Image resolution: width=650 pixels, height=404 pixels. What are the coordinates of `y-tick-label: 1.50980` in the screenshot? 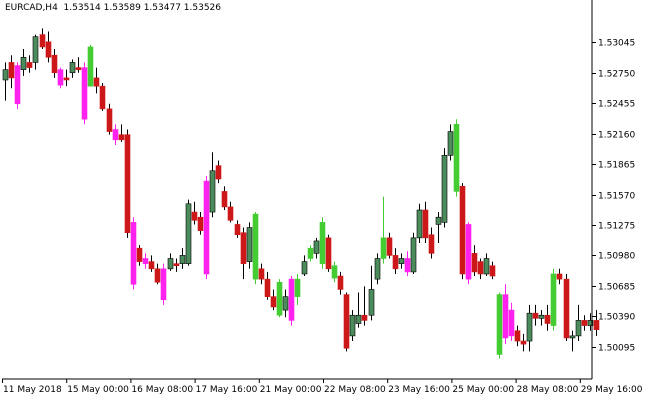 It's located at (616, 257).